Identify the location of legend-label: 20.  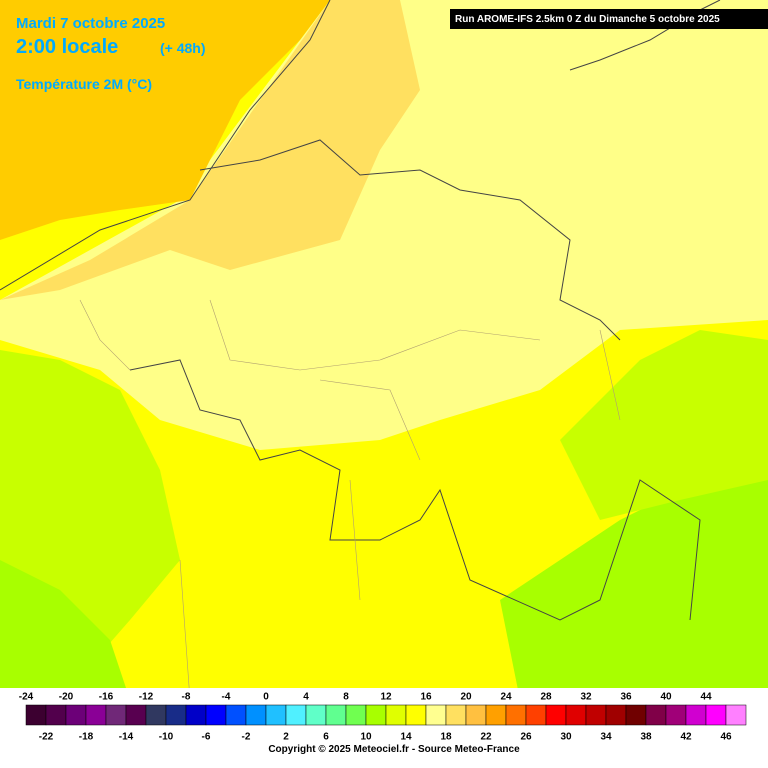
(466, 697).